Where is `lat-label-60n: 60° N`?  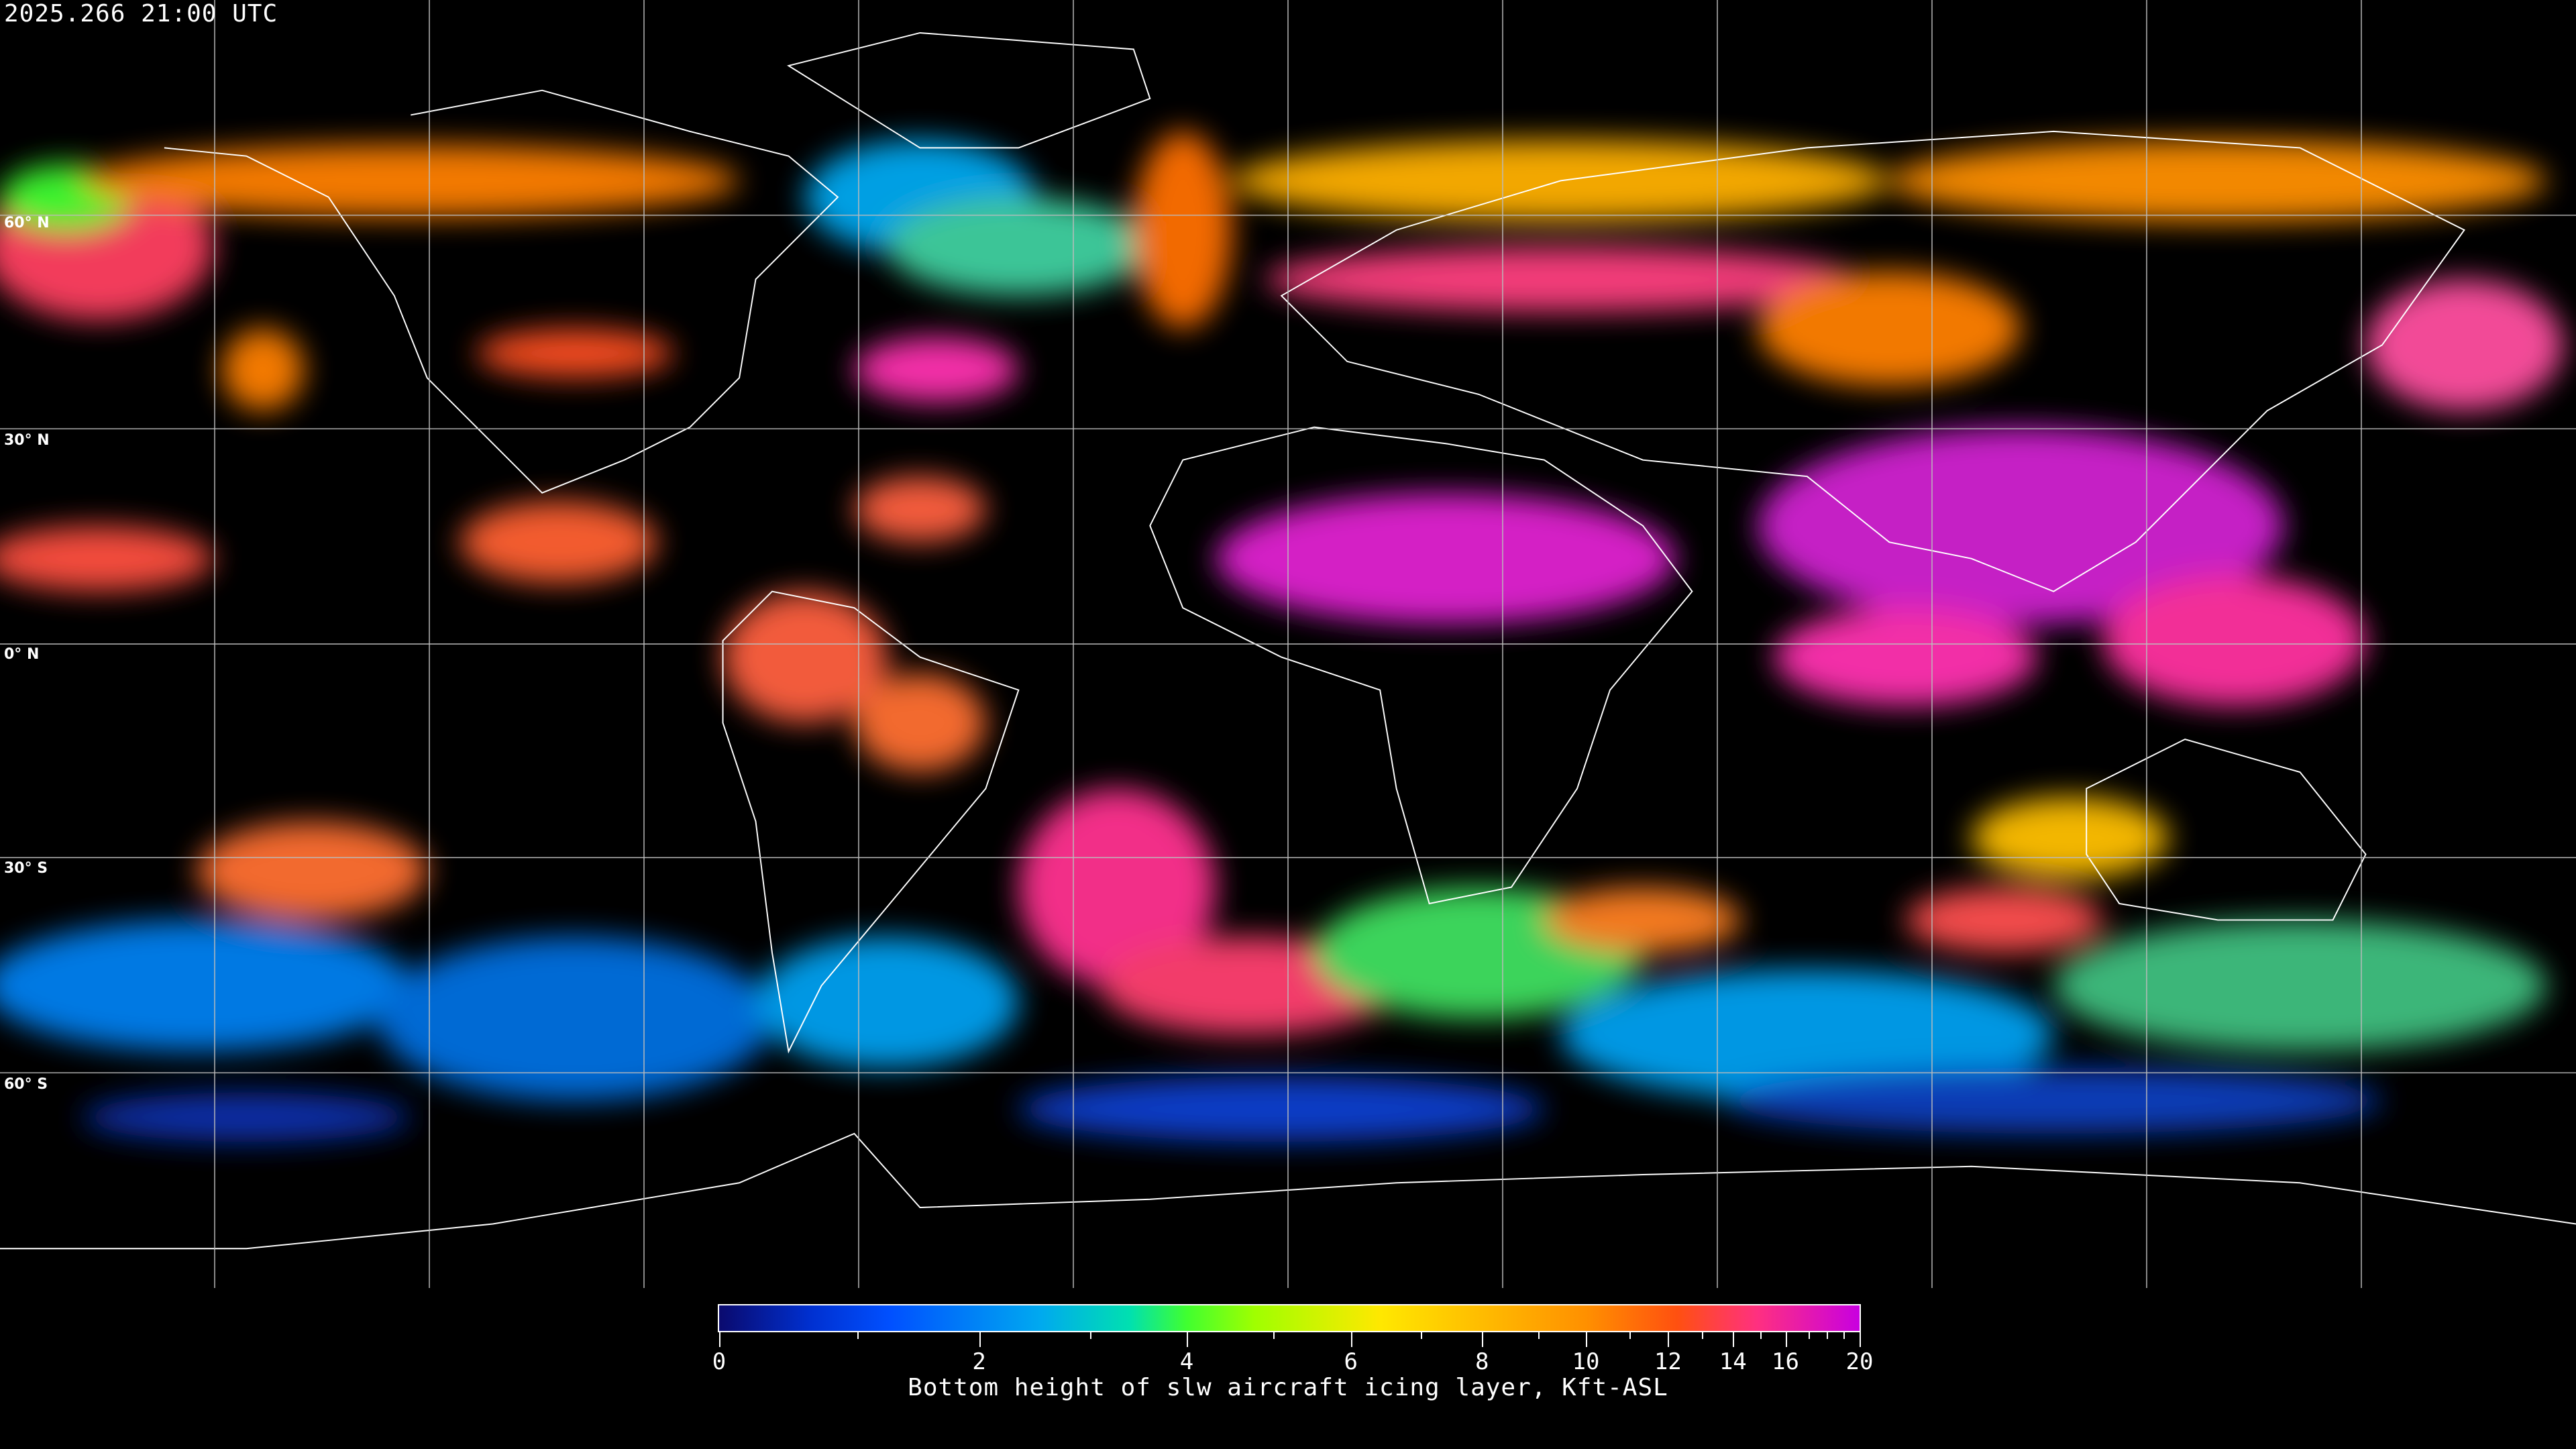
lat-label-60n: 60° N is located at coordinates (27, 223).